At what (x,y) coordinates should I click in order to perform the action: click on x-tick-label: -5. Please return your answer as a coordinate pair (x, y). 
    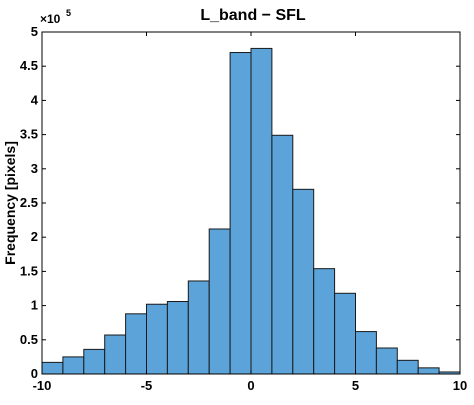
    Looking at the image, I should click on (147, 385).